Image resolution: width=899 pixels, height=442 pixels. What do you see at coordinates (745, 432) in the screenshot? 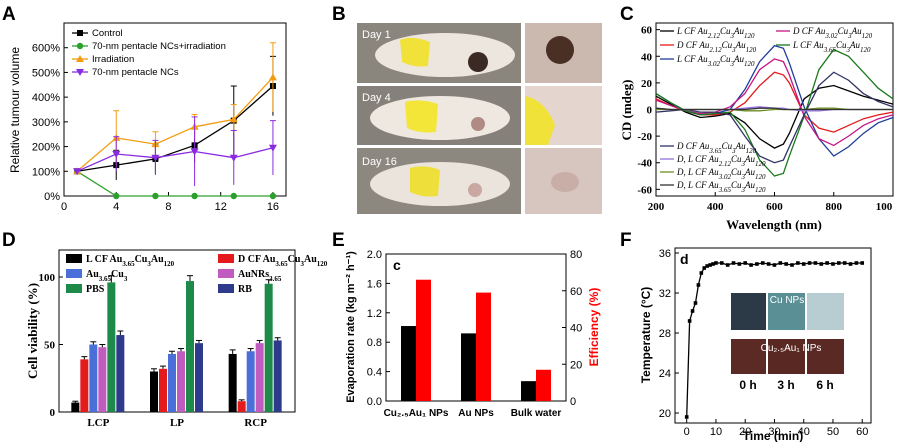
I see `x-tick-label: 20` at bounding box center [745, 432].